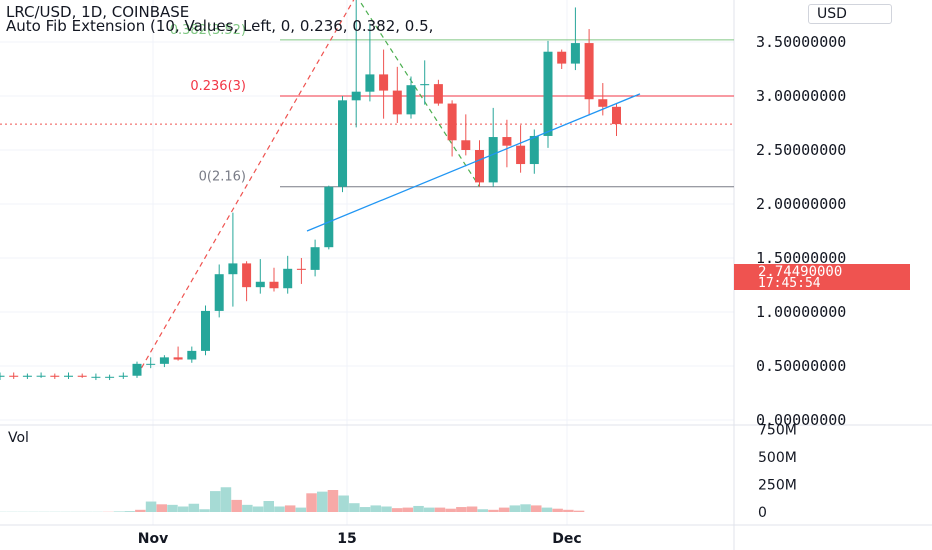 The width and height of the screenshot is (932, 550). Describe the element at coordinates (800, 272) in the screenshot. I see `last-price-value: 2.74490000` at that location.